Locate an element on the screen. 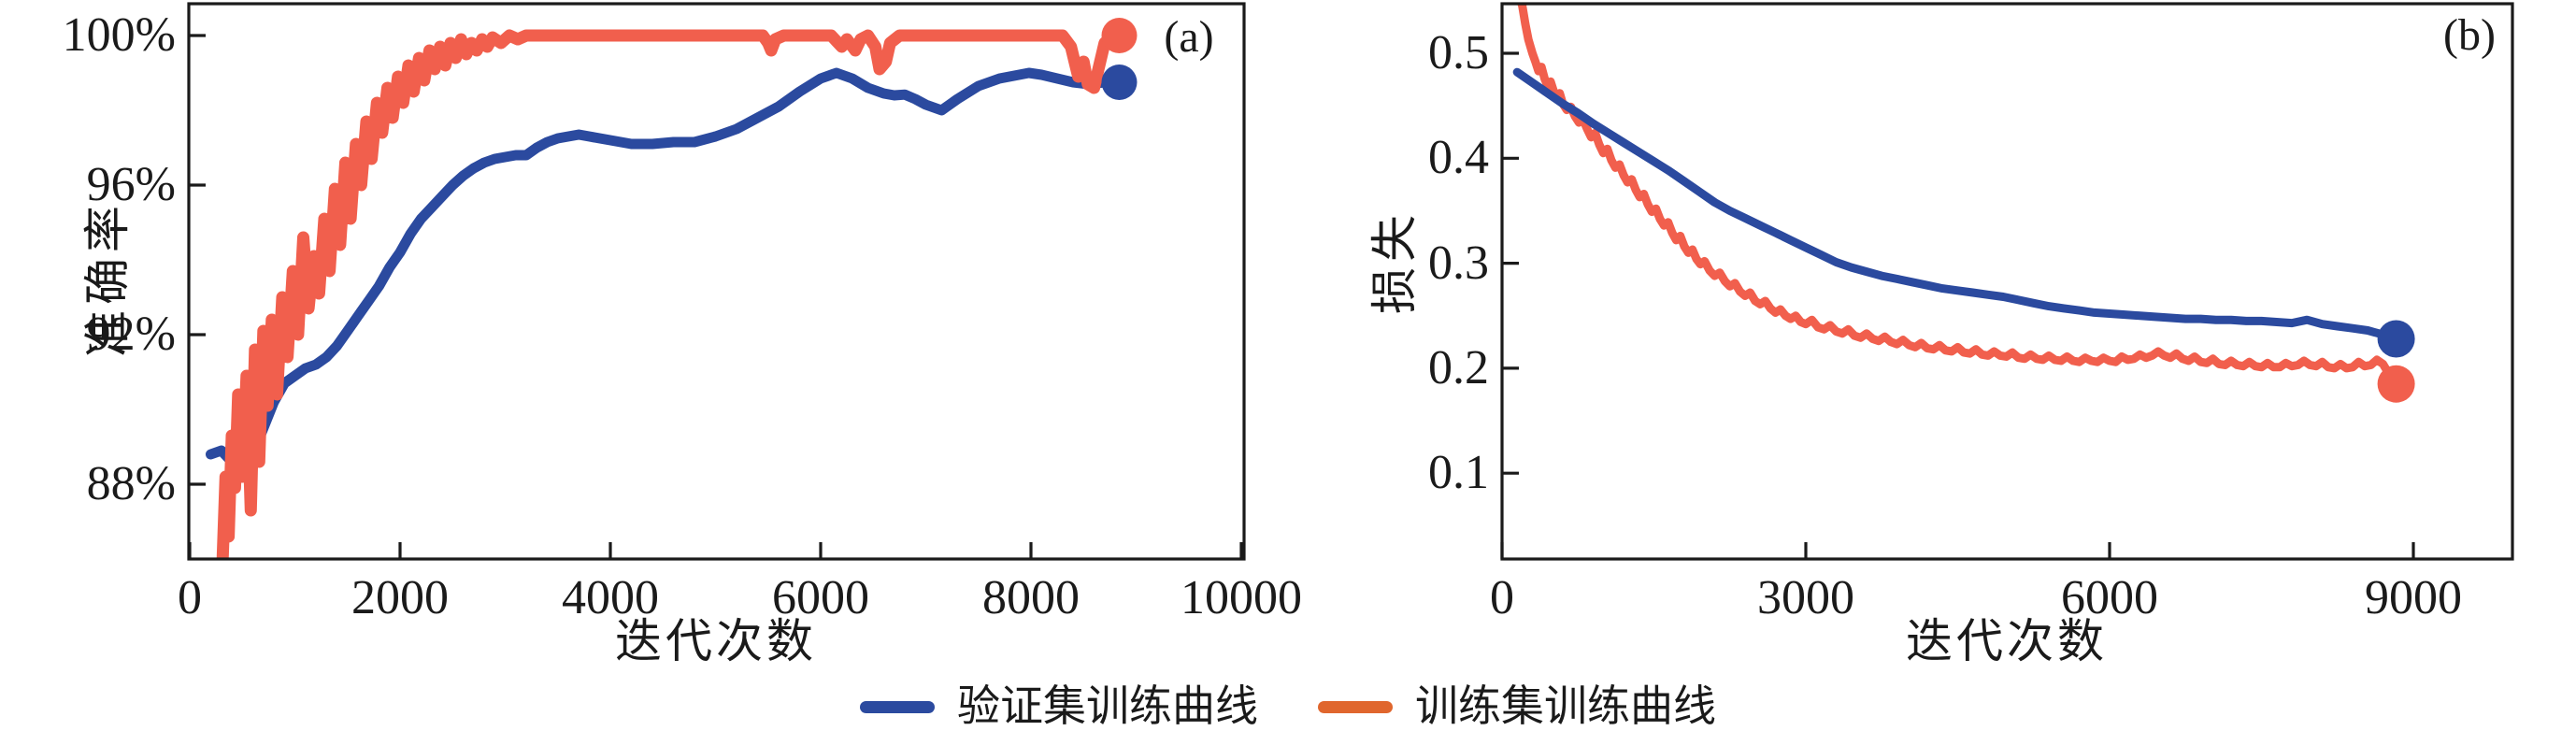 This screenshot has height=731, width=2576. y-tick-label-b-0: 0.1 is located at coordinates (1458, 473).